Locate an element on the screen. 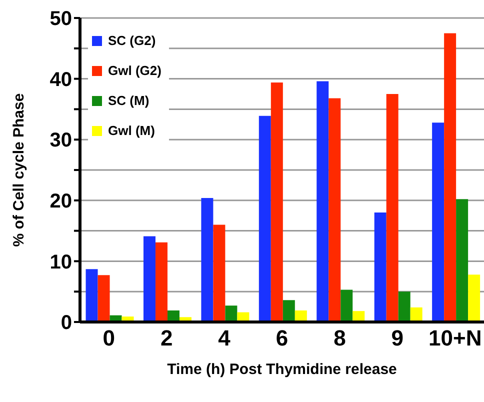  x-tick-label: 2 is located at coordinates (166, 338).